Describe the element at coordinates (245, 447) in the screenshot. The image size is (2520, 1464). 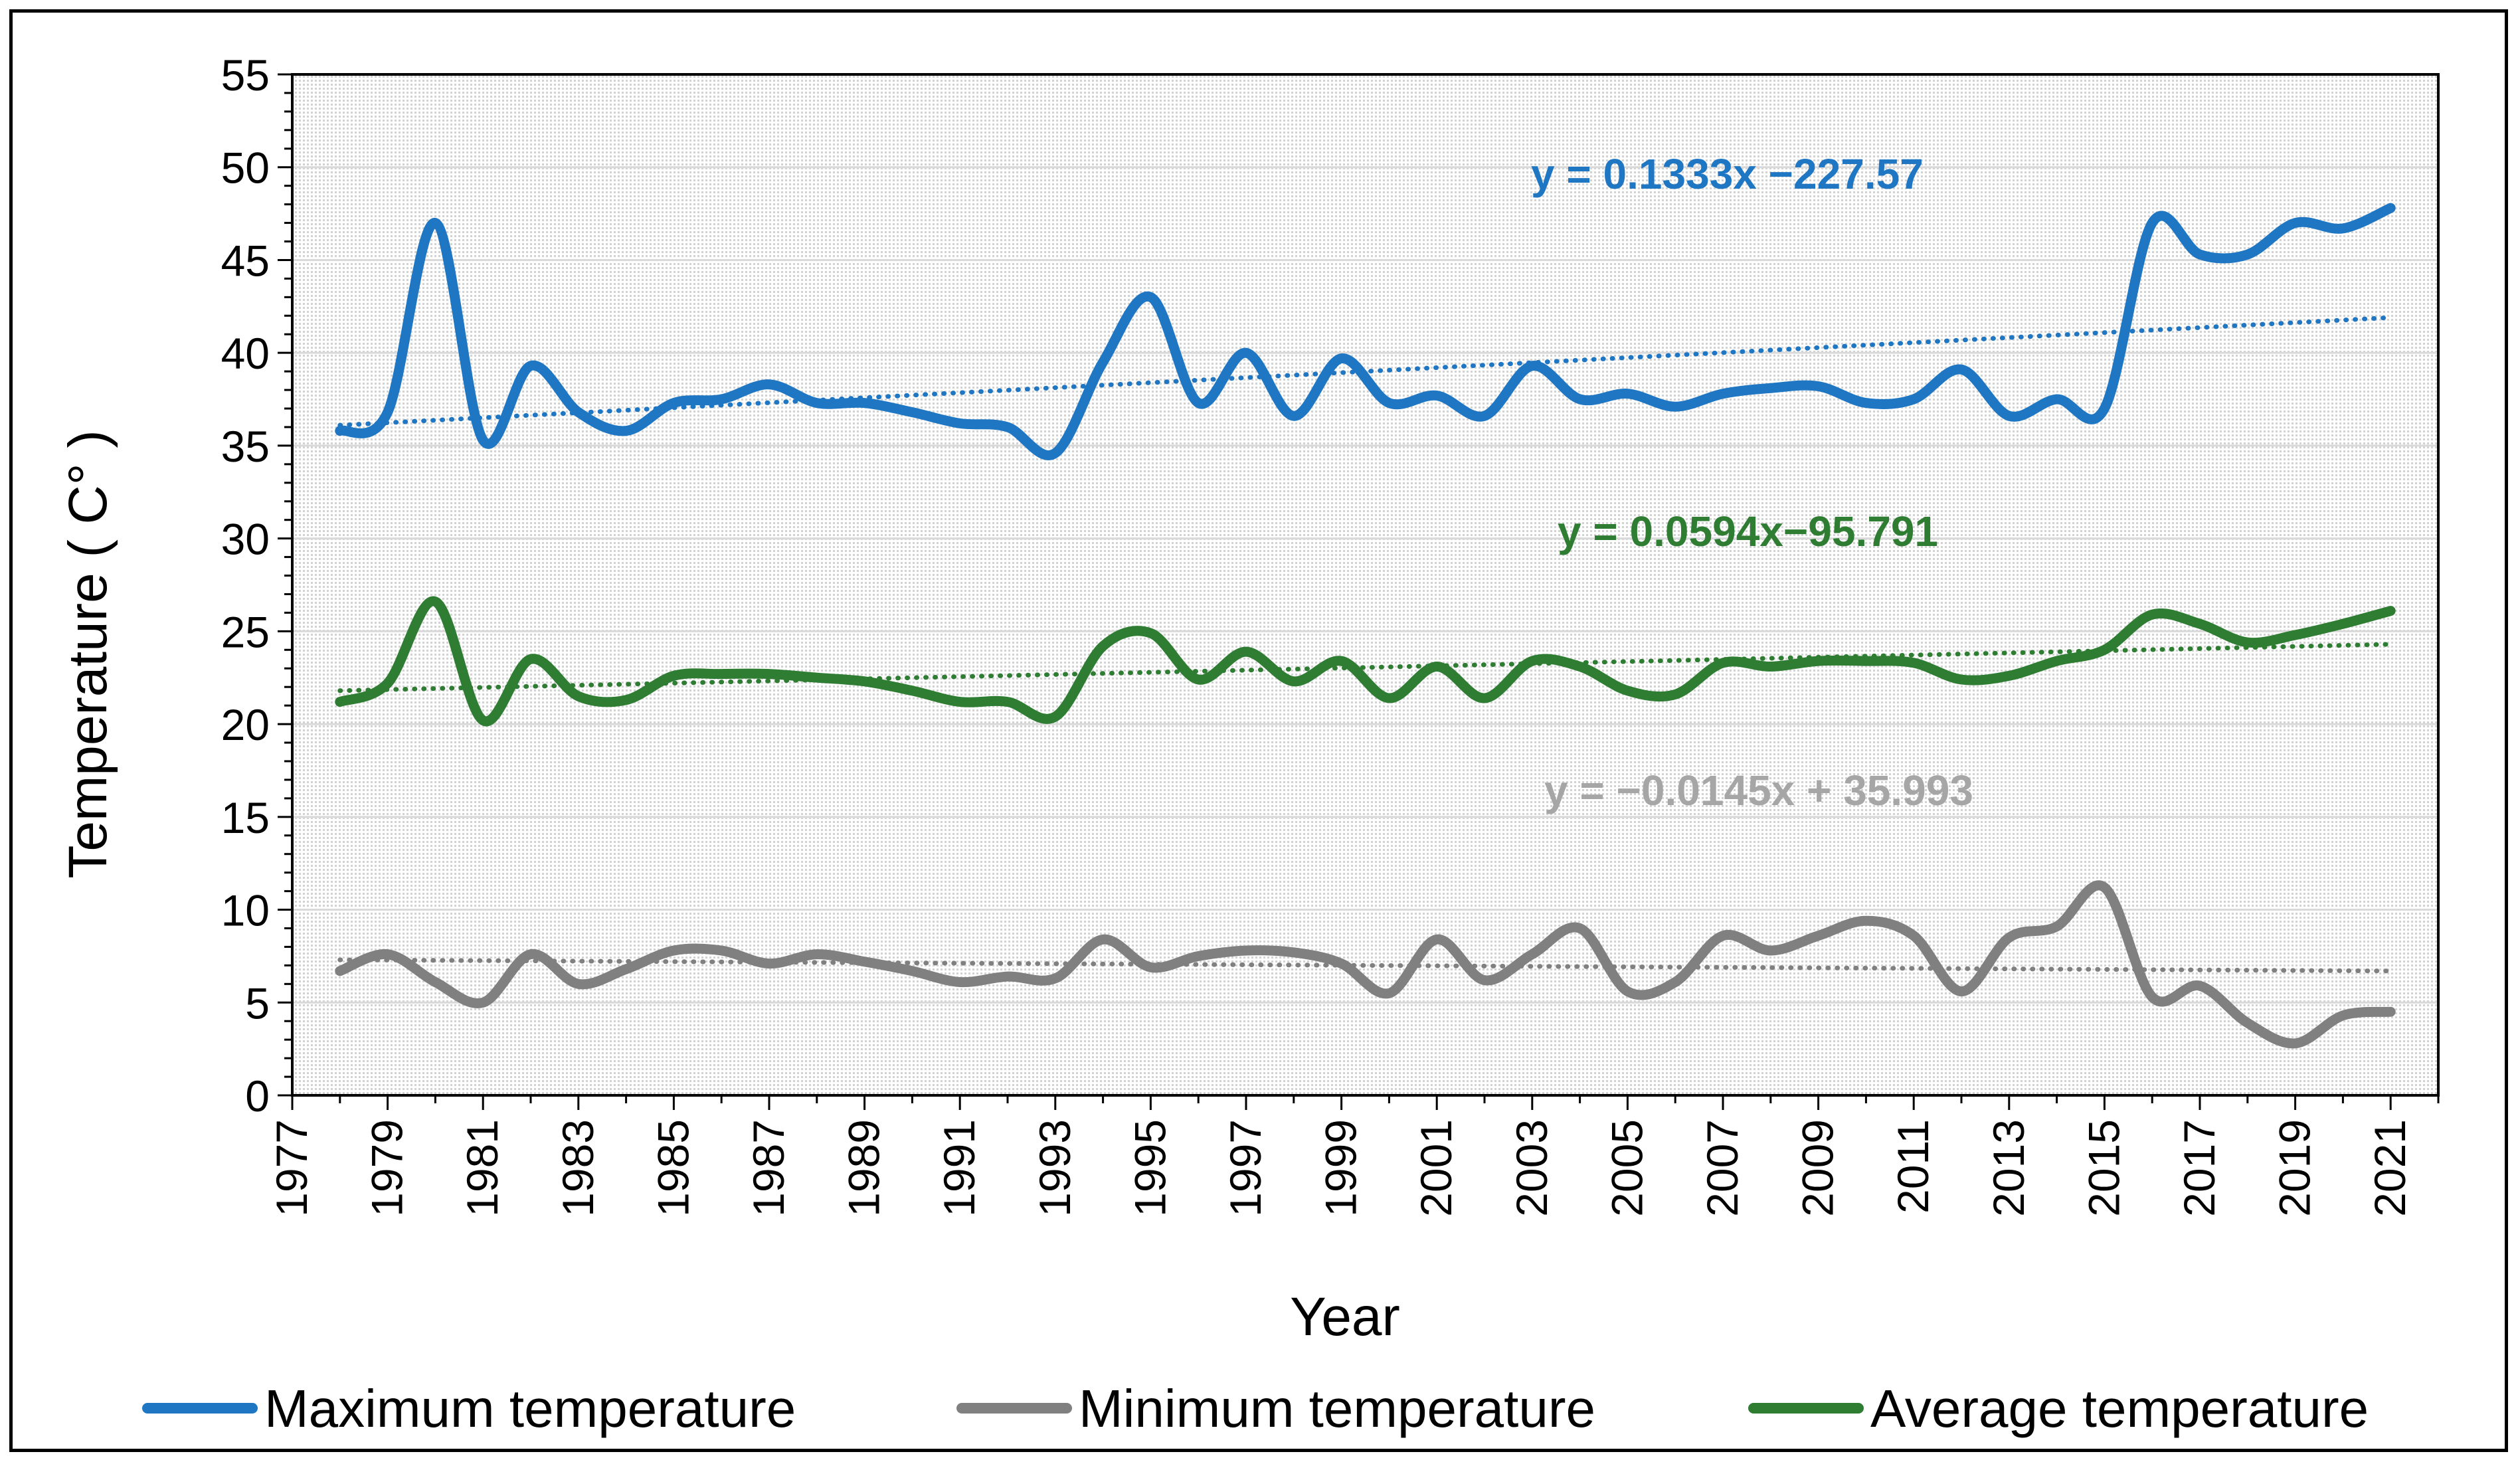
I see `y-tick-label-35: 35` at that location.